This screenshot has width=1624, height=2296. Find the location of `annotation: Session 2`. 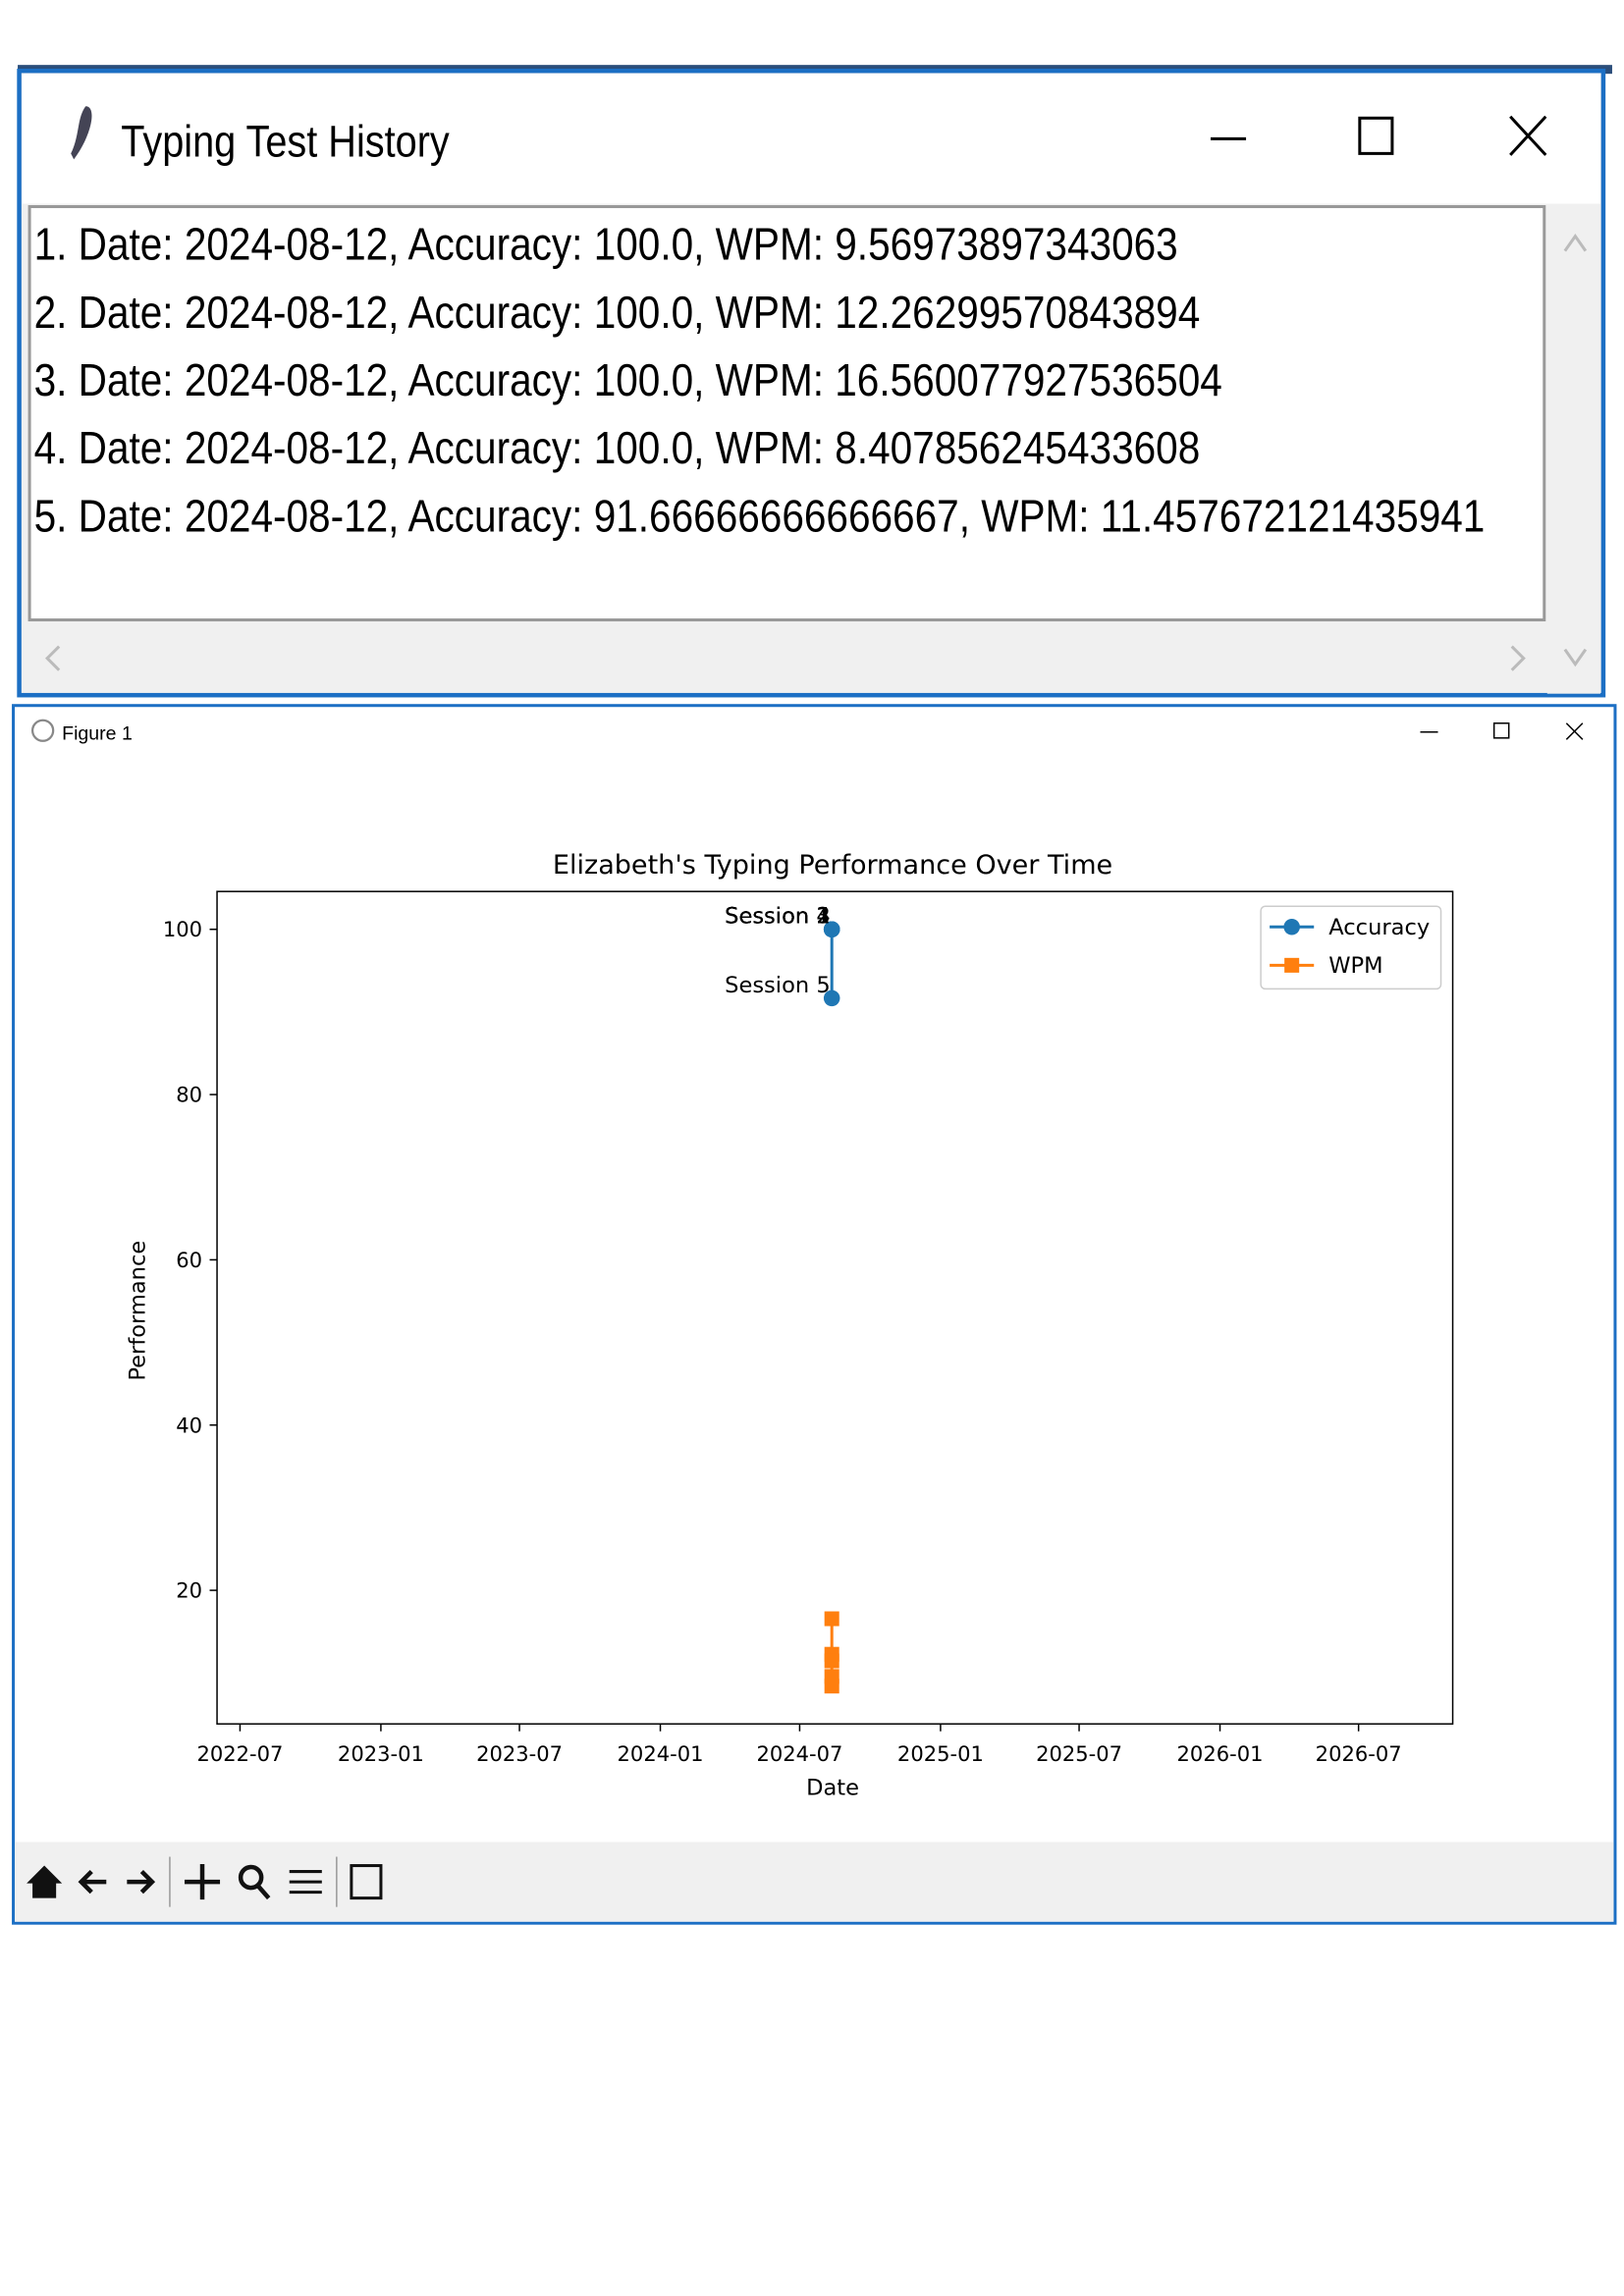

annotation: Session 2 is located at coordinates (778, 917).